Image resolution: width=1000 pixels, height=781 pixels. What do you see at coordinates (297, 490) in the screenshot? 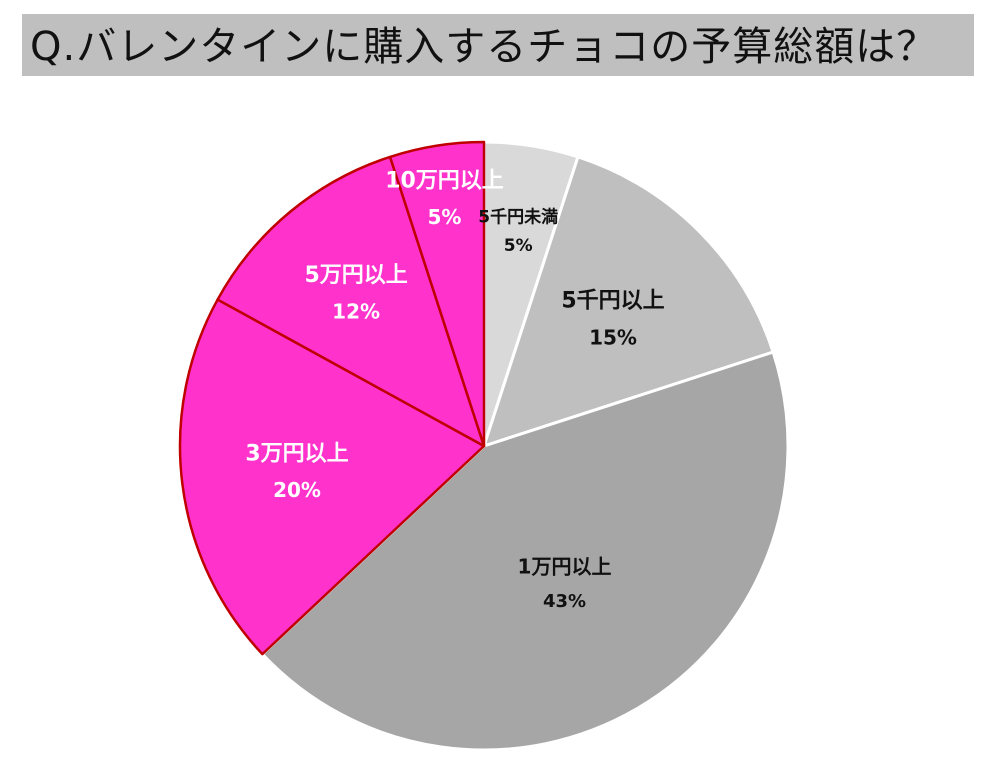
I see `slice-percent-4: 20%` at bounding box center [297, 490].